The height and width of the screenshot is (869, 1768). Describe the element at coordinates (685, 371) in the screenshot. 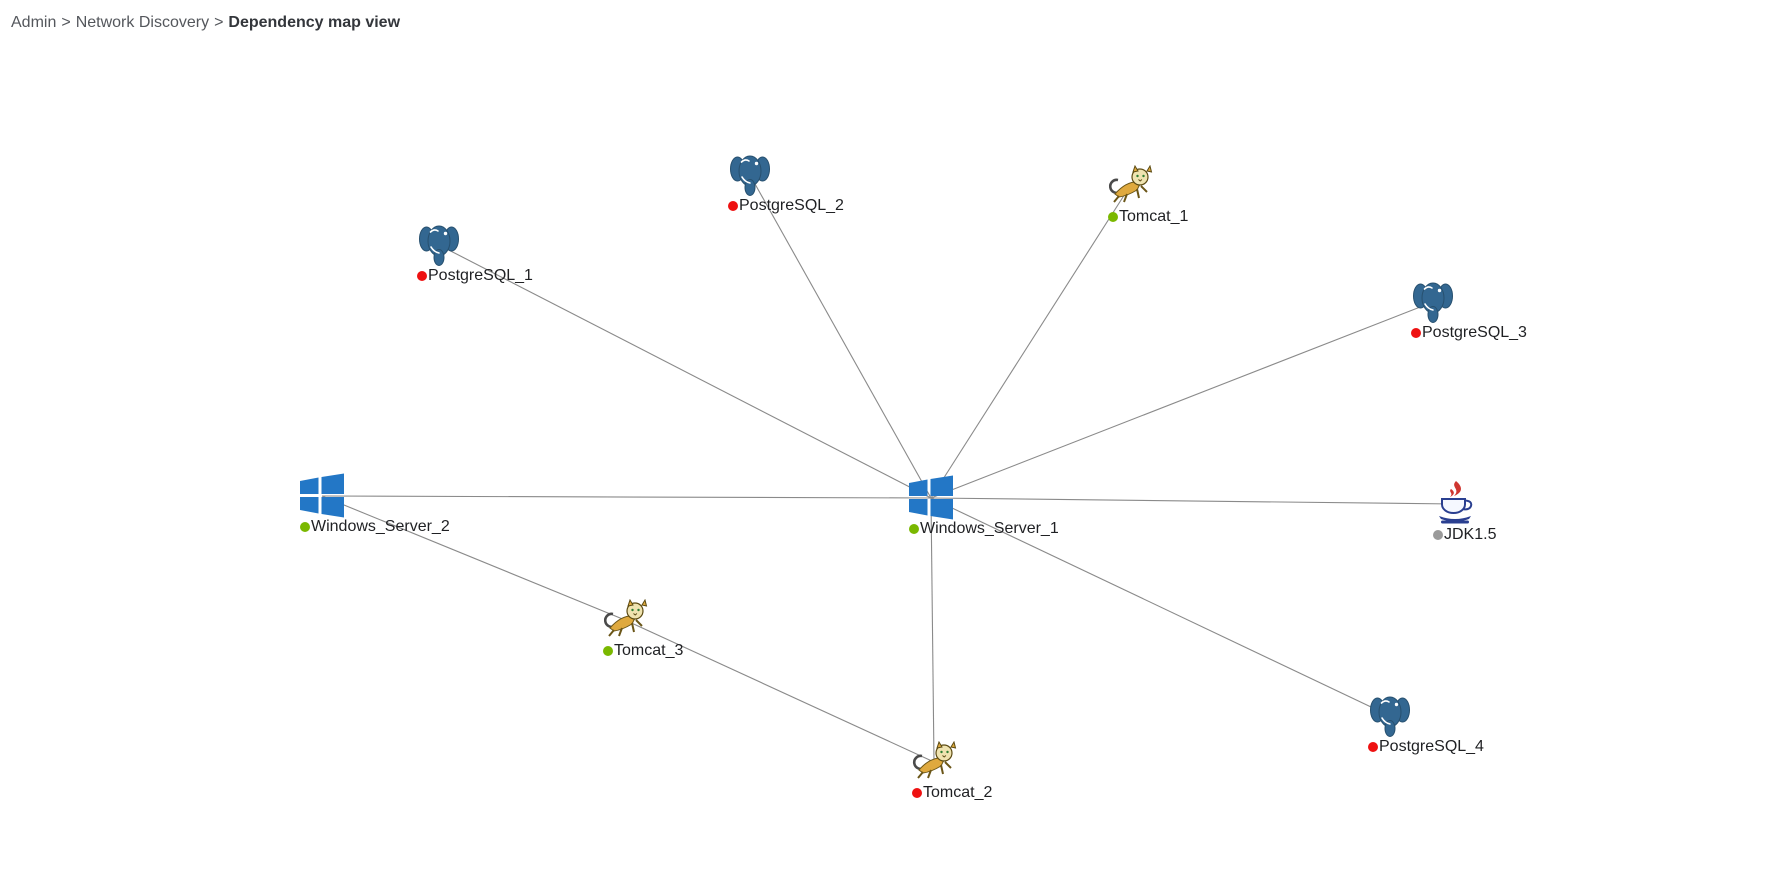

I see `edge-windows_server_1--postgresql_1` at that location.